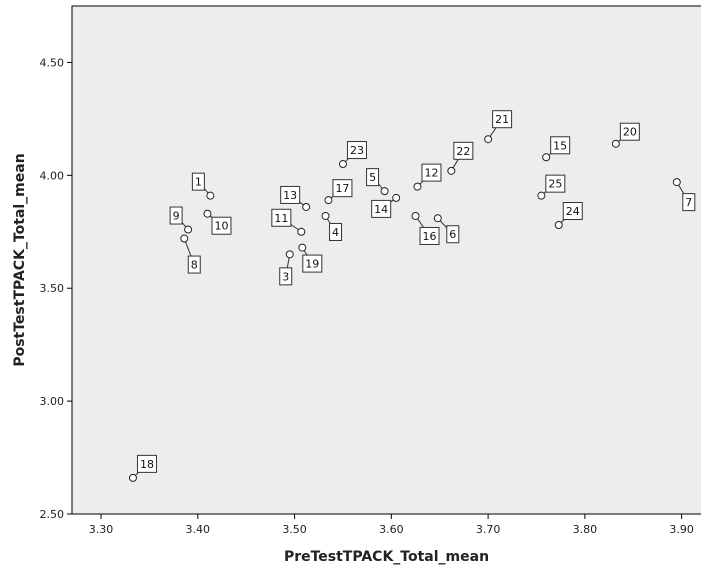 The width and height of the screenshot is (701, 568). What do you see at coordinates (386, 557) in the screenshot?
I see `x-axis-title: PreTestTPACK_Total_mean` at bounding box center [386, 557].